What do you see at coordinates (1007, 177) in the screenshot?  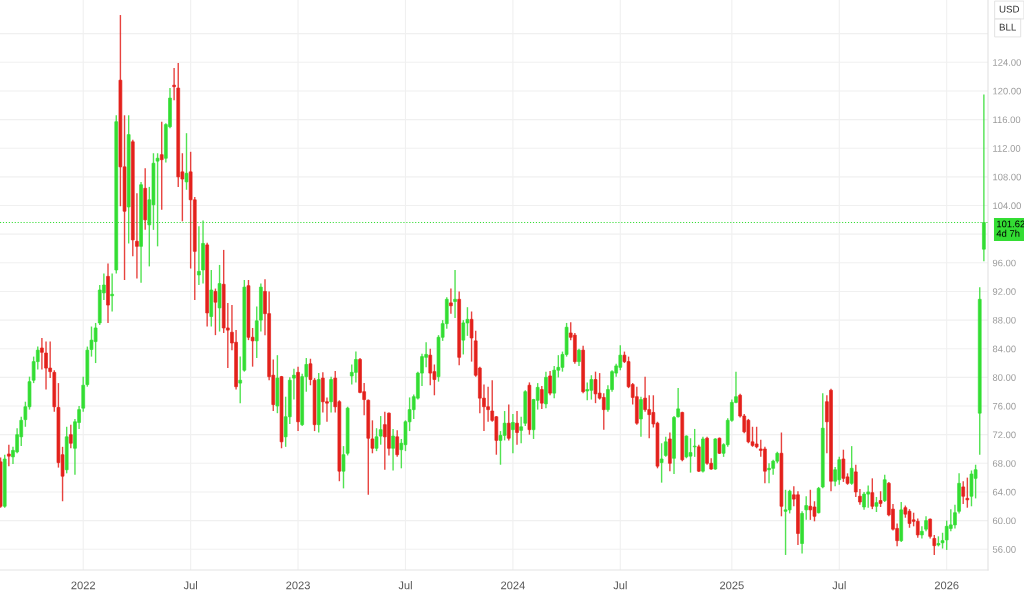 I see `y-tick-label: 108.00` at bounding box center [1007, 177].